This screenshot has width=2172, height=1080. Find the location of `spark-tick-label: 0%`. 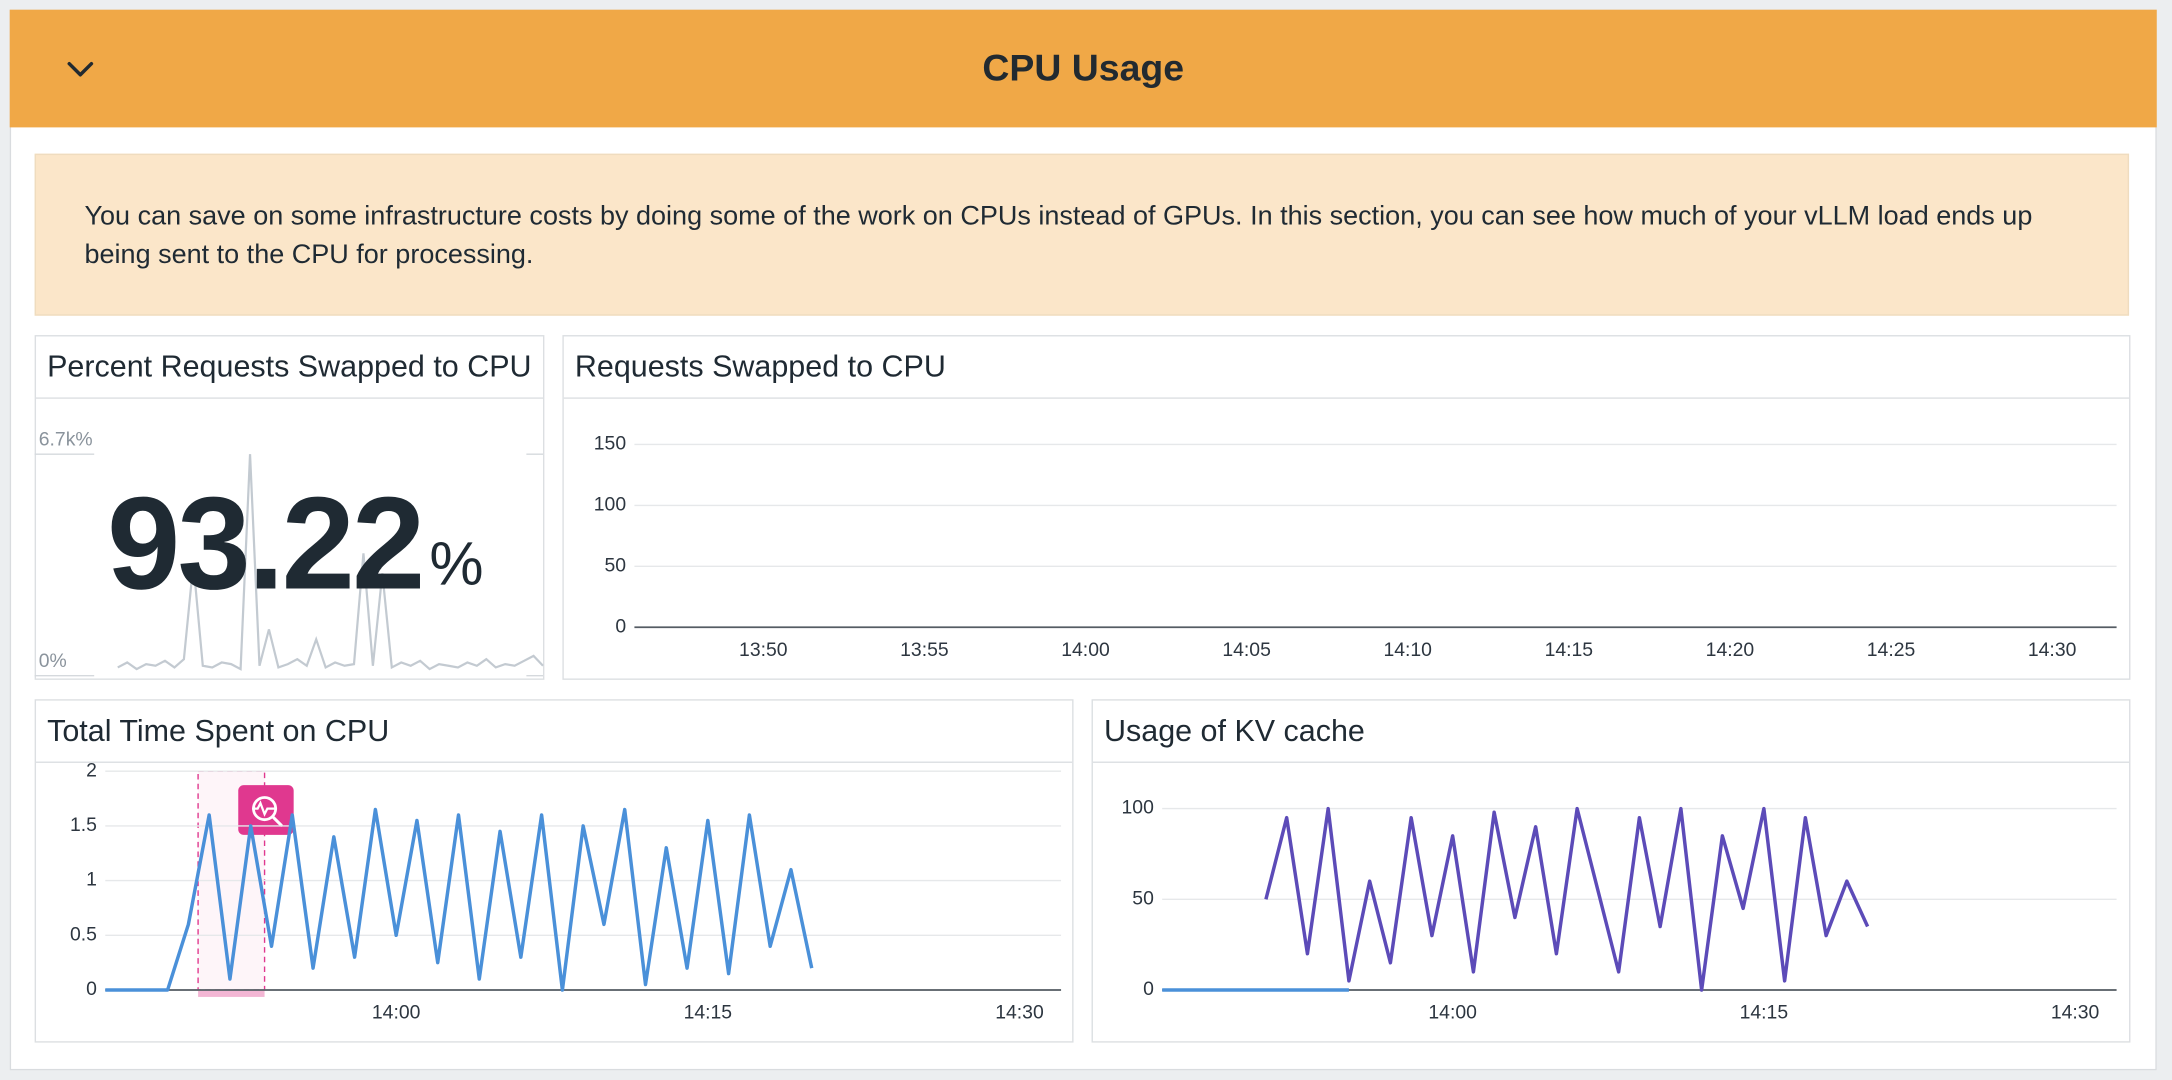

spark-tick-label: 0% is located at coordinates (53, 661).